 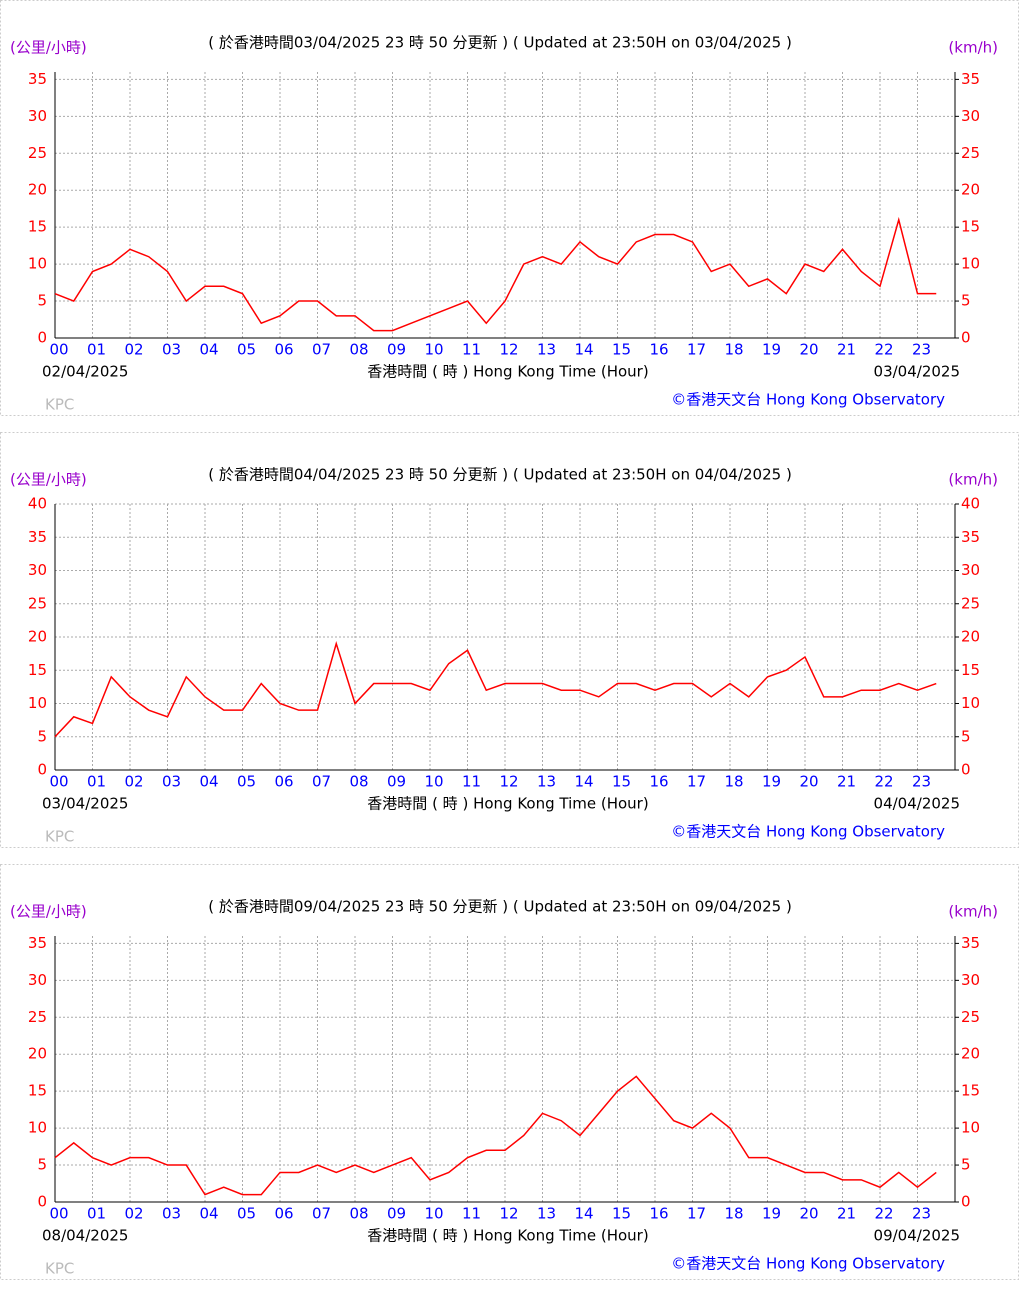 What do you see at coordinates (970, 1128) in the screenshot?
I see `y2-tick-label: 10` at bounding box center [970, 1128].